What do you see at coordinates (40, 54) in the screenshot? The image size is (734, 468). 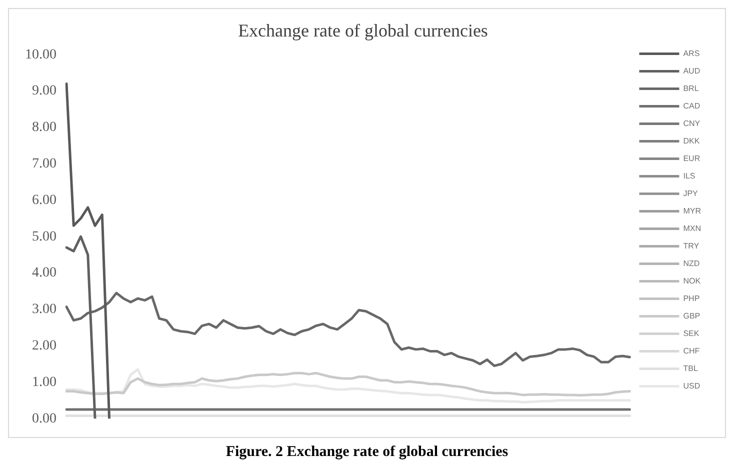 I see `y-tick-label: 10.00` at bounding box center [40, 54].